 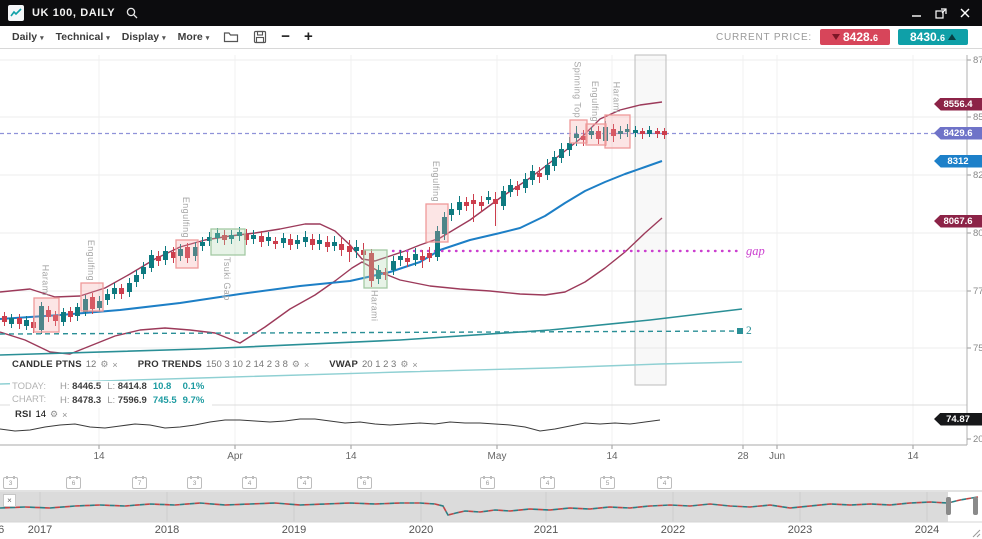 What do you see at coordinates (286, 36) in the screenshot?
I see `zoom-out-button: −` at bounding box center [286, 36].